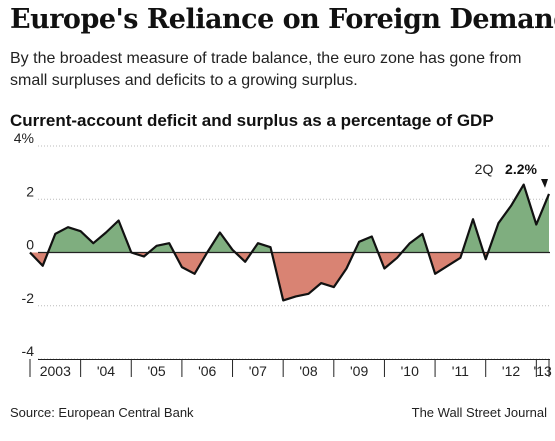  What do you see at coordinates (544, 183) in the screenshot?
I see `annotation-pointer` at bounding box center [544, 183].